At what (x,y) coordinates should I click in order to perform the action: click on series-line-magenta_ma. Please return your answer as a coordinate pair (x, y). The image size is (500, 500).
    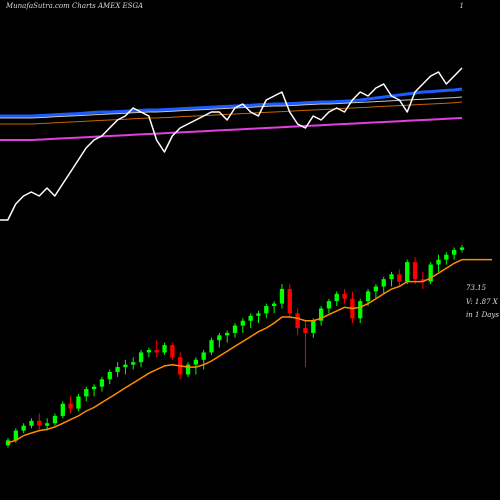
    Looking at the image, I should click on (231, 129).